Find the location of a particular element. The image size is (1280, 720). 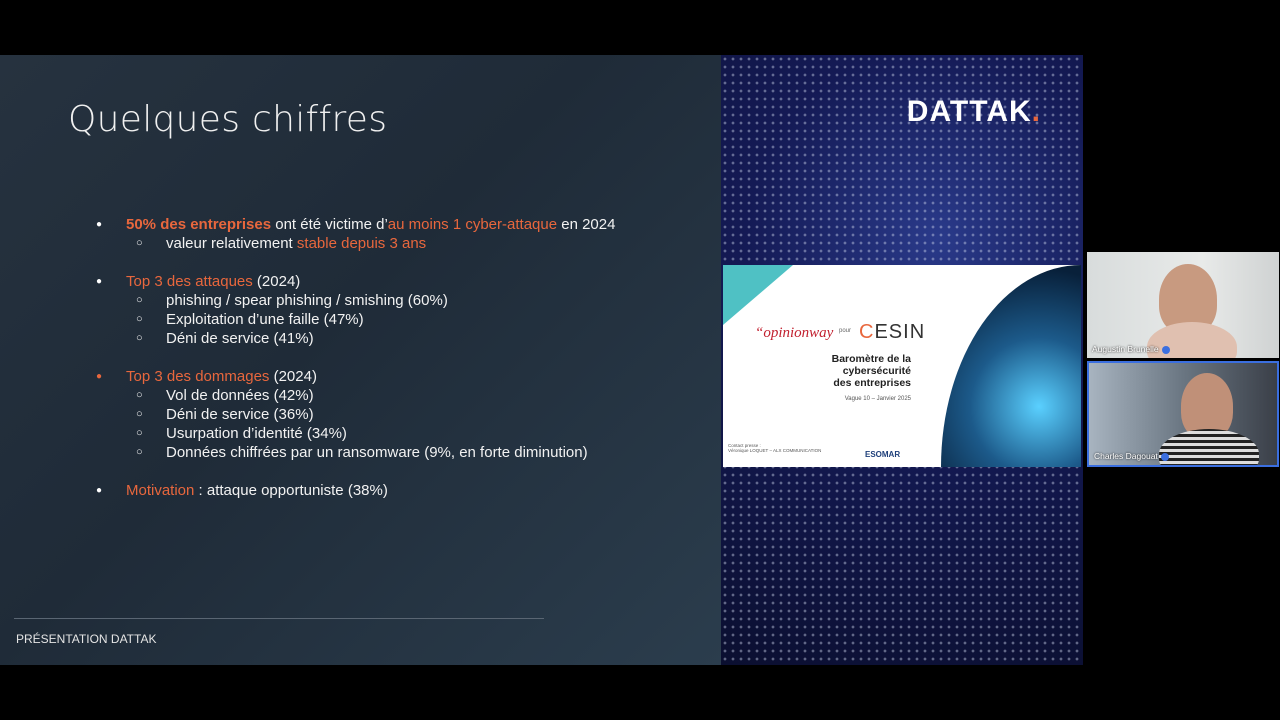

highlight: stable depuis 3 ans is located at coordinates (361, 243).